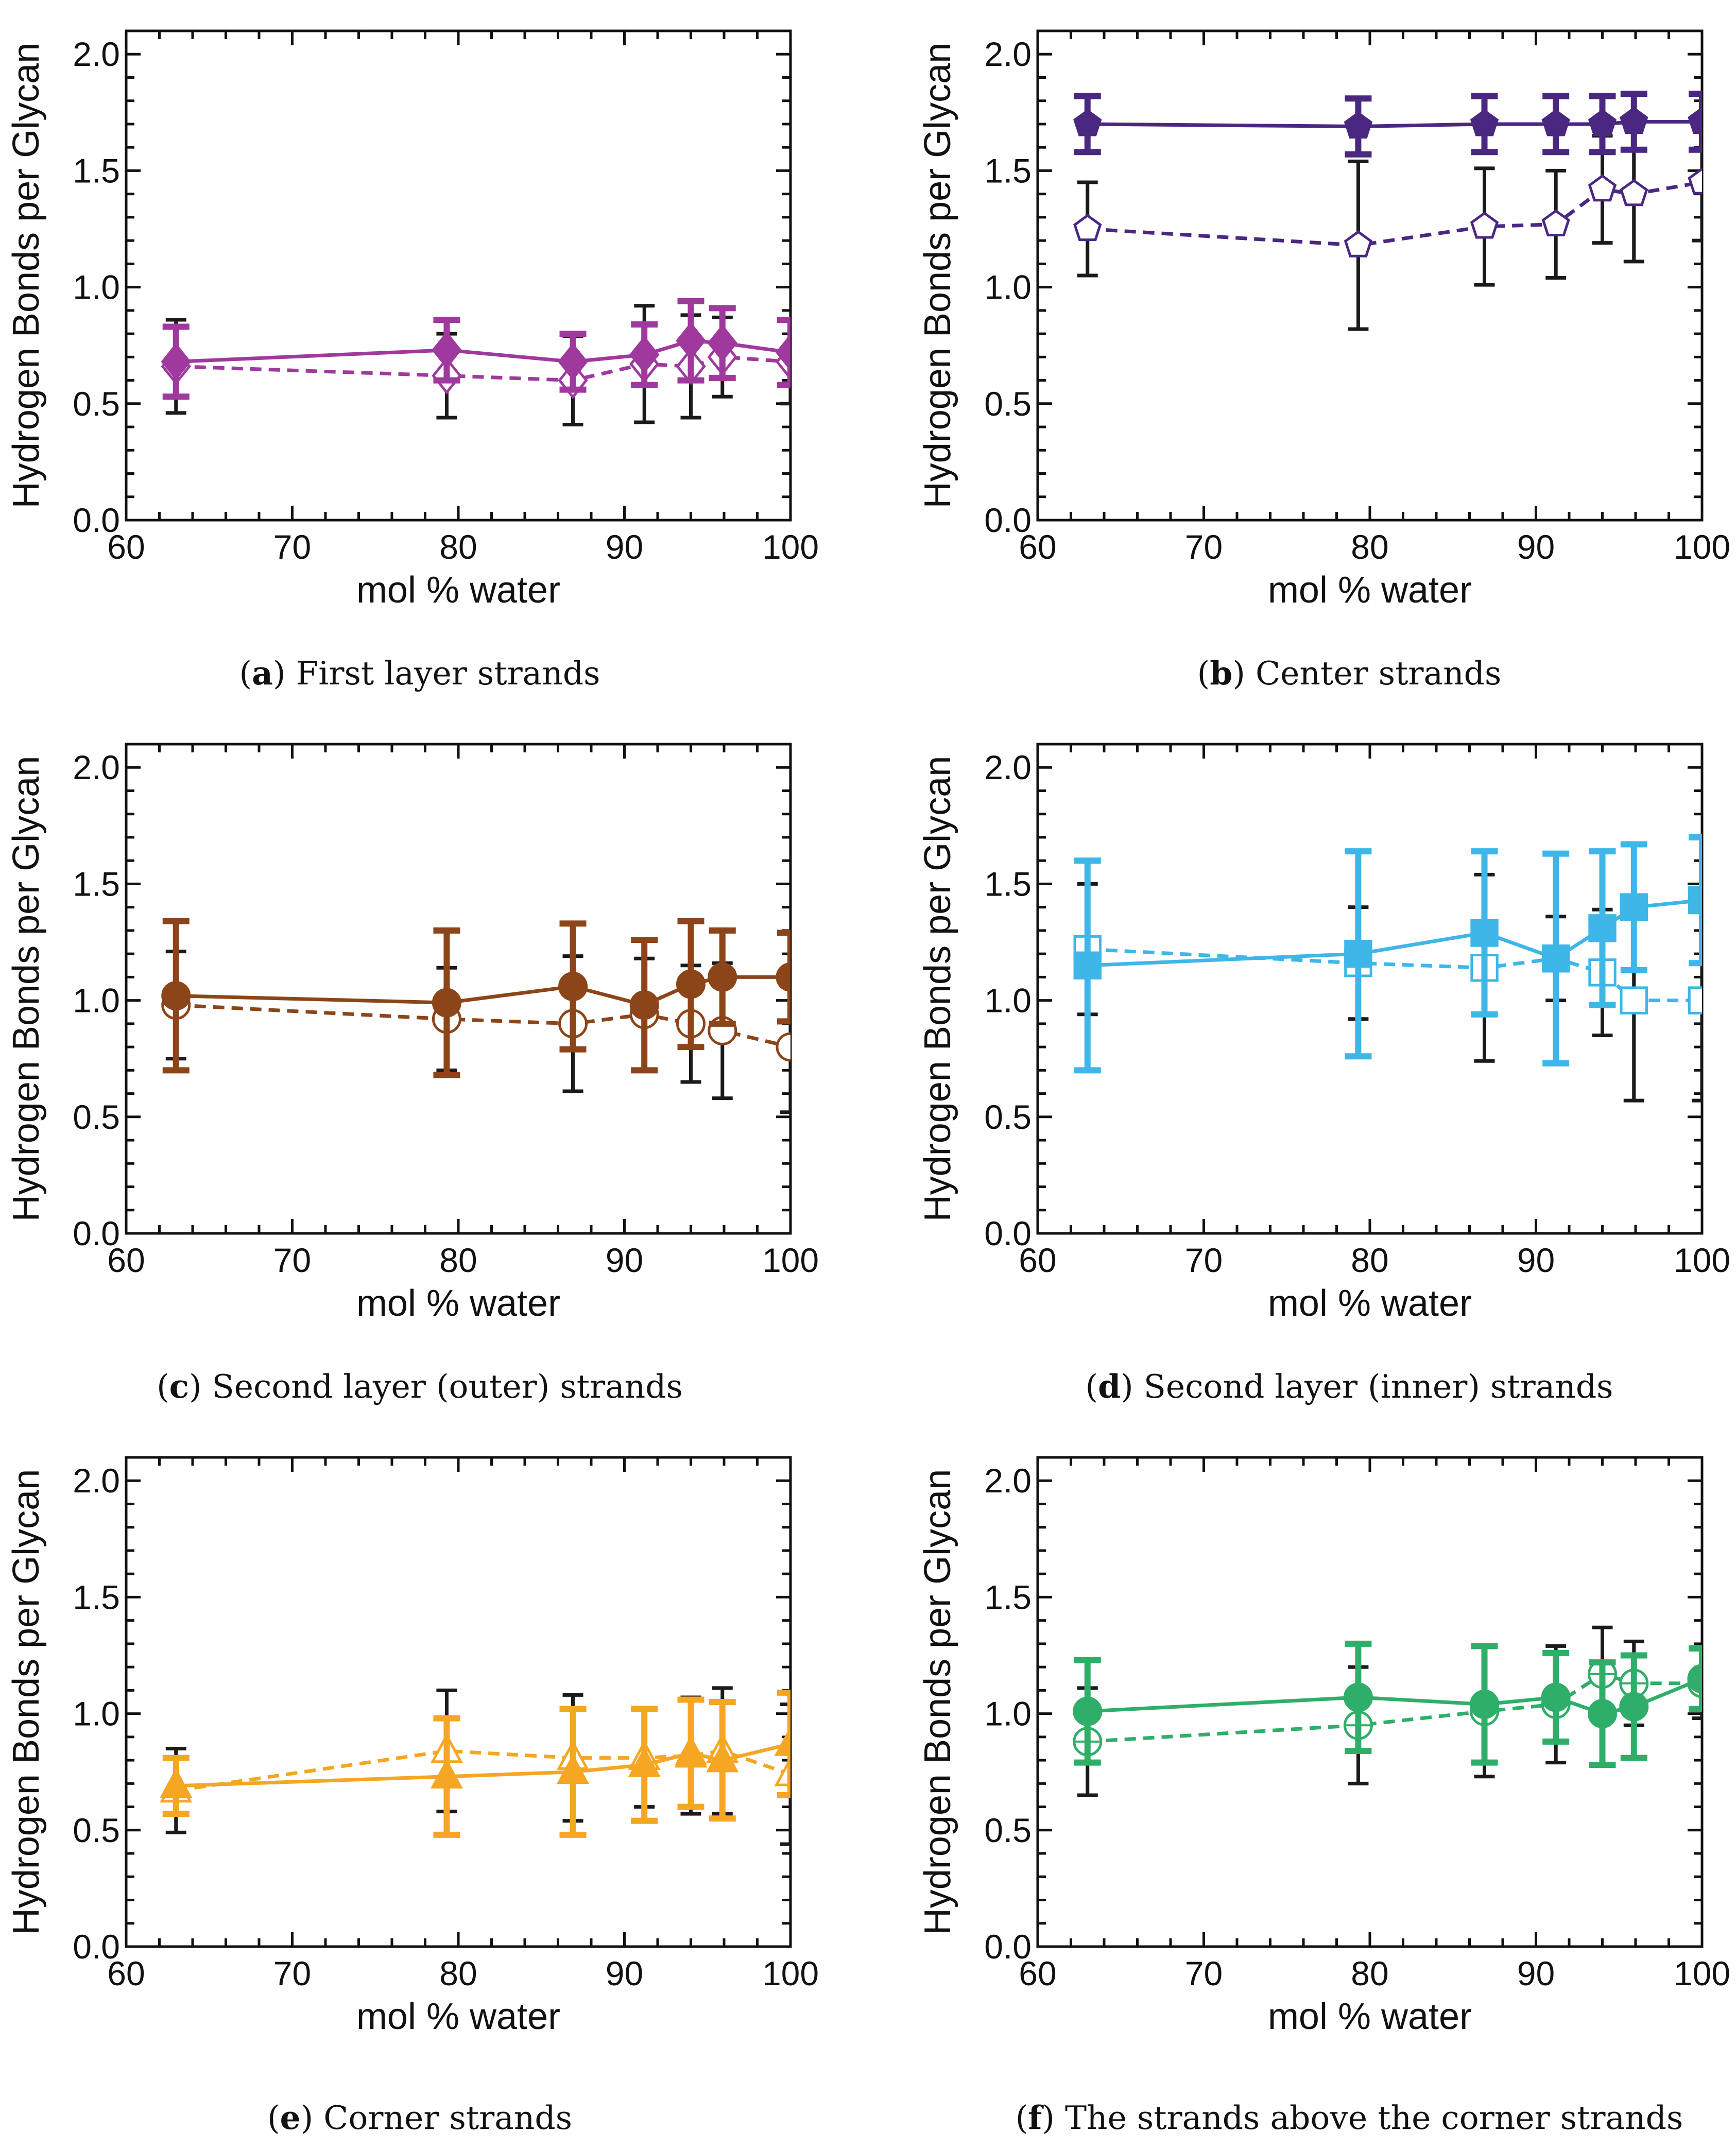 The height and width of the screenshot is (2149, 1736). I want to click on caption-text-b: Center strands, so click(1379, 673).